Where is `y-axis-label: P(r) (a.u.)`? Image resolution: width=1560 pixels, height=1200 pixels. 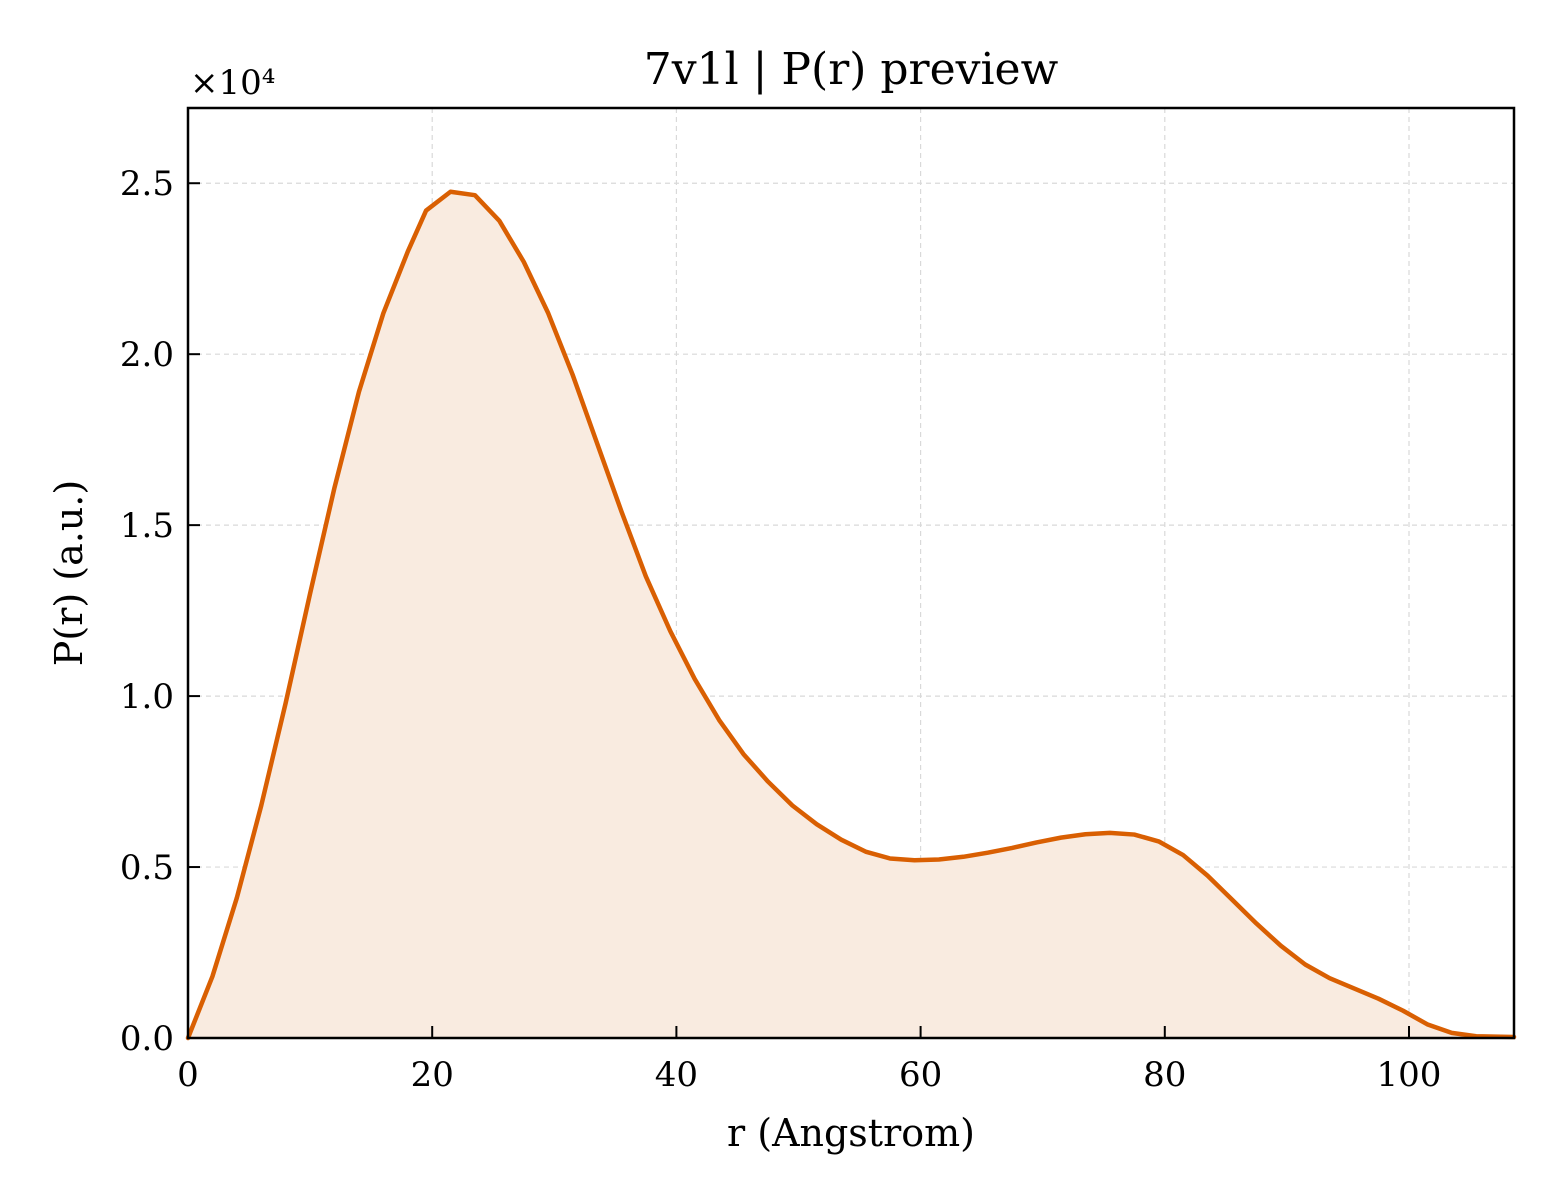 y-axis-label: P(r) (a.u.) is located at coordinates (69, 573).